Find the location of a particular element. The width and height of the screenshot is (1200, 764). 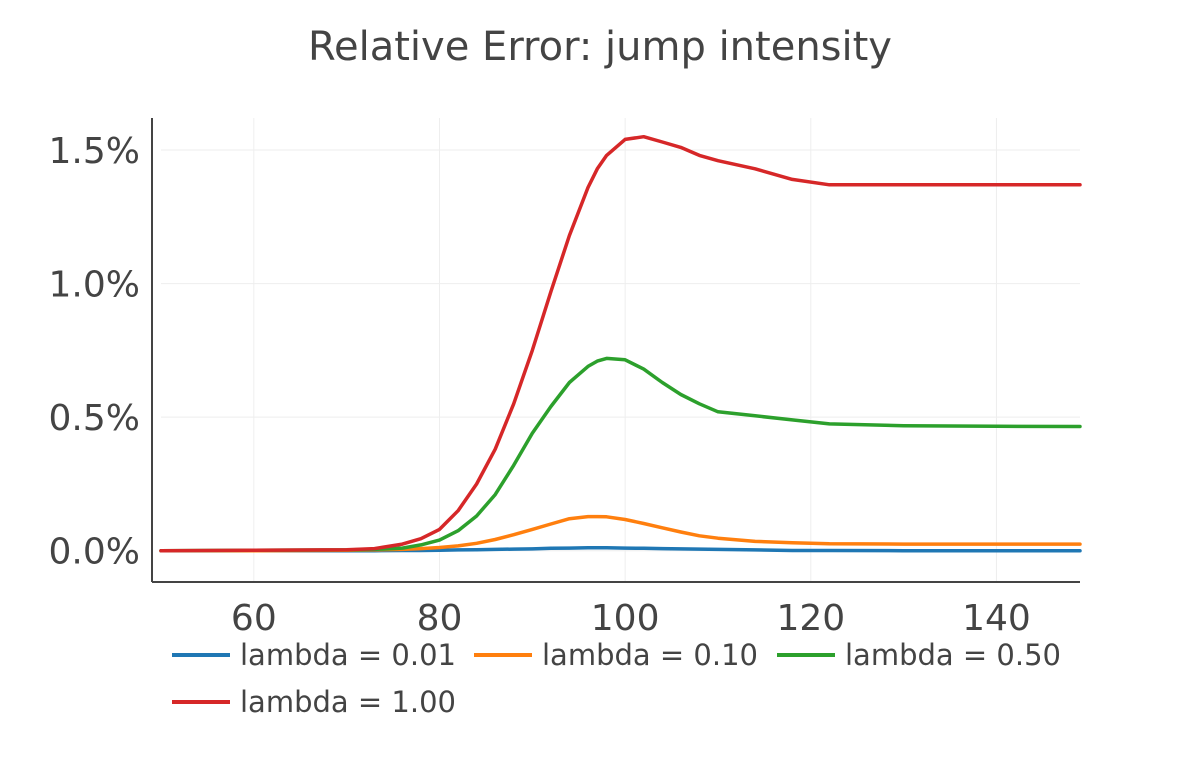

legend-label: lambda = 0.01 is located at coordinates (348, 655).